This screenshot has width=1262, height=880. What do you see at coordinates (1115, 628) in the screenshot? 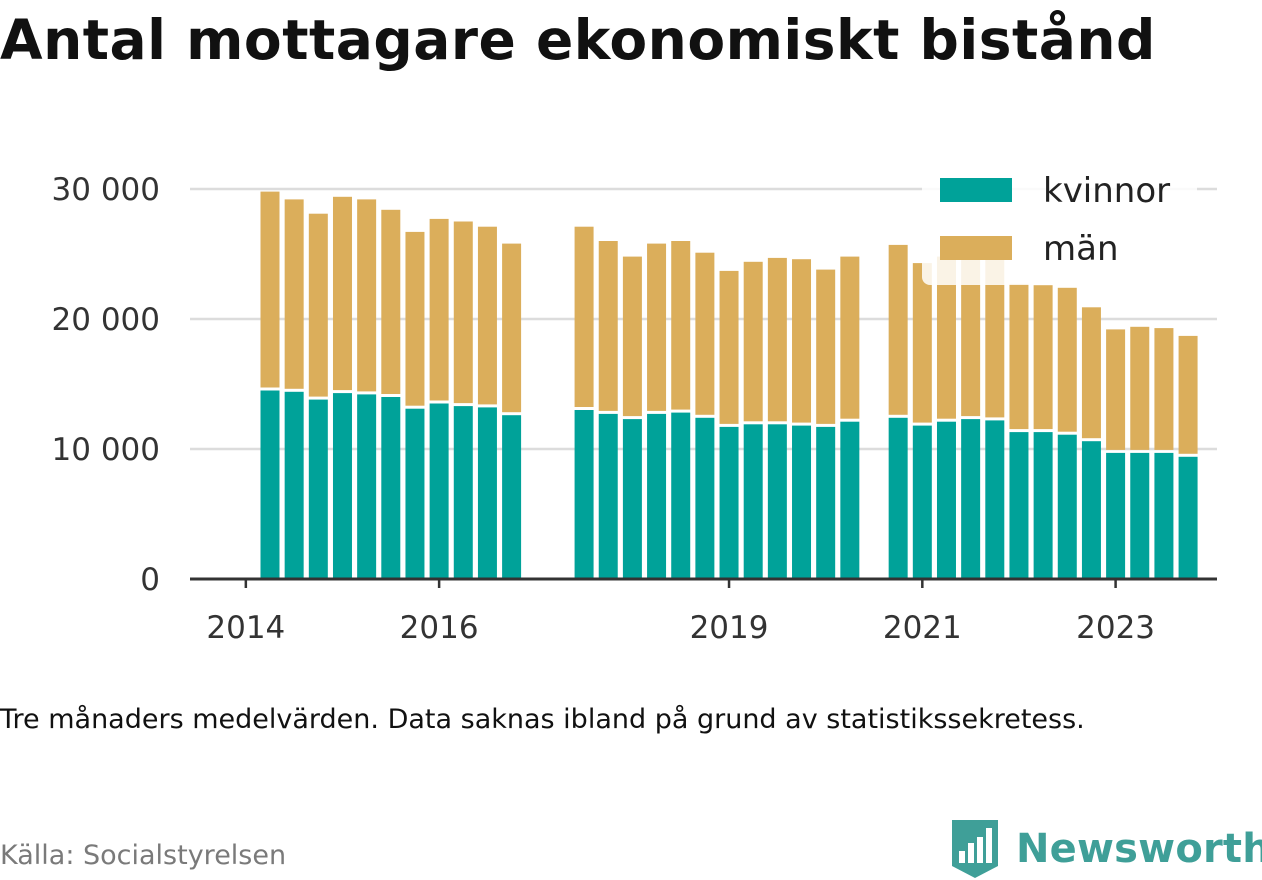
I see `x-tick-label: 2023` at bounding box center [1115, 628].